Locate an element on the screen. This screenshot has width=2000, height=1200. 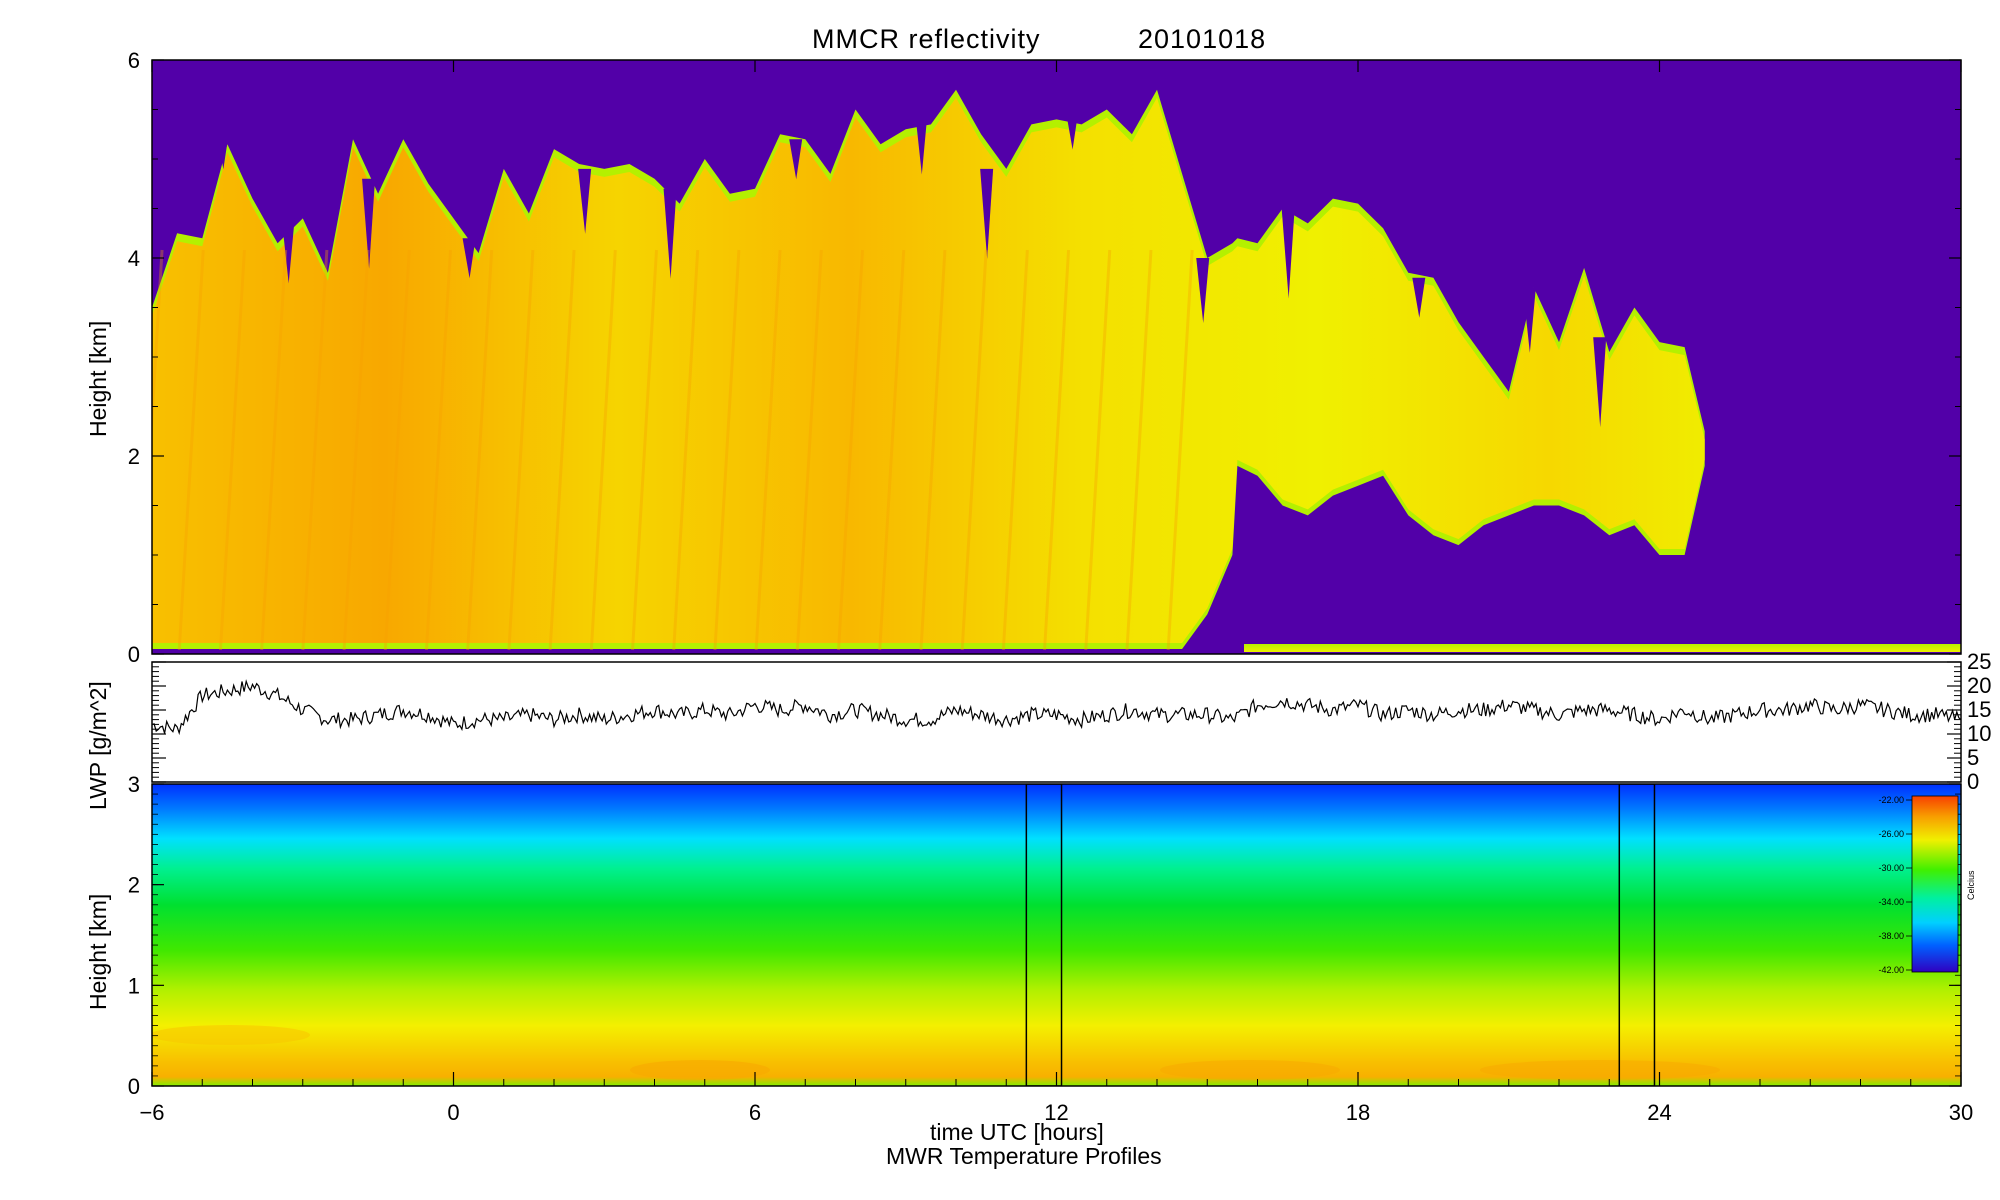
figure-date: 20101018 is located at coordinates (1202, 39).